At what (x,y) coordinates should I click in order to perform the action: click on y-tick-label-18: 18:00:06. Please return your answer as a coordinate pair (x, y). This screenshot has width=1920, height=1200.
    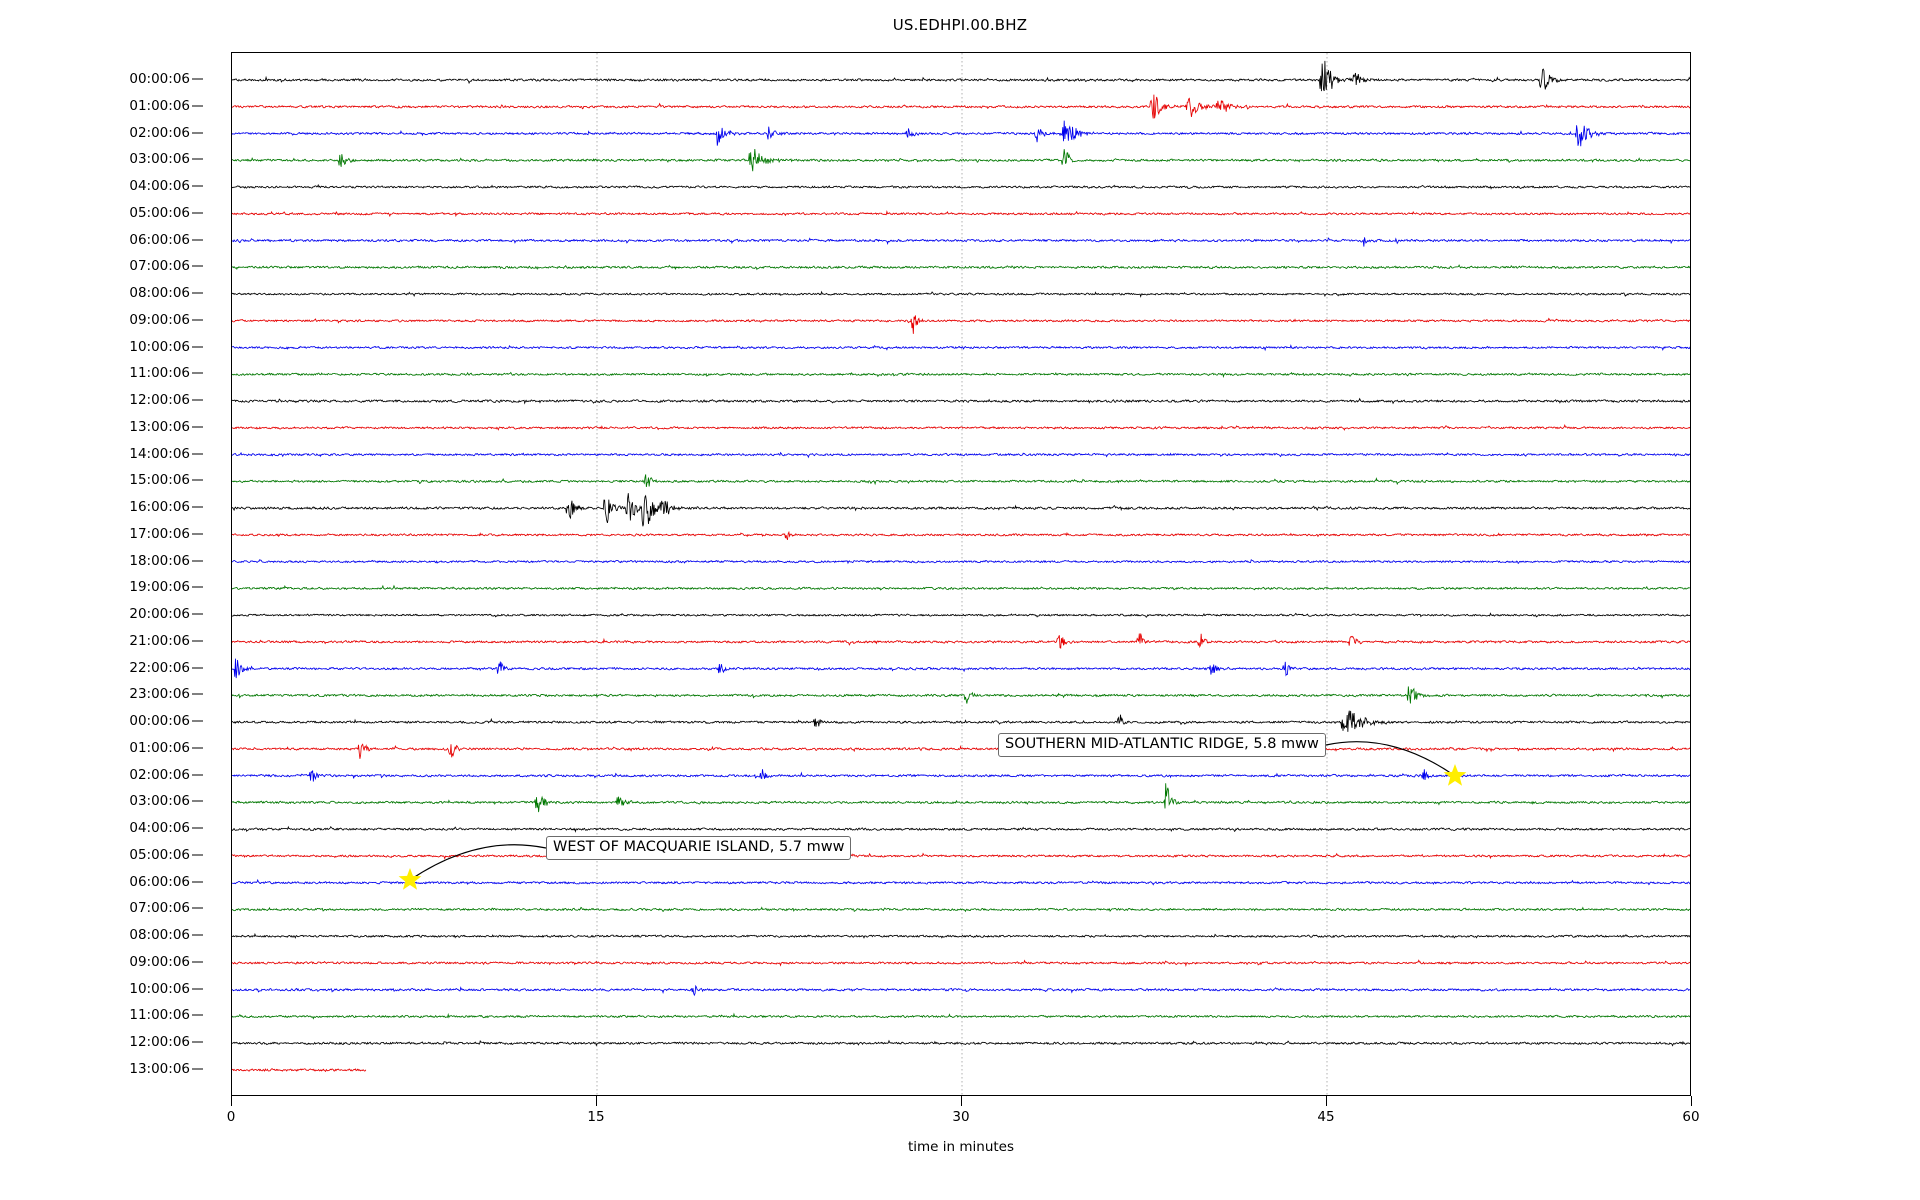
    Looking at the image, I should click on (159, 560).